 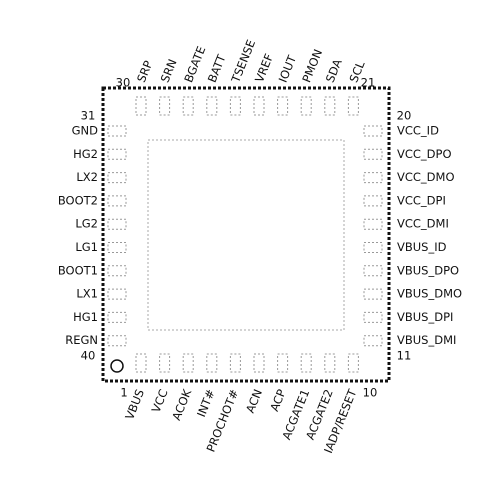 What do you see at coordinates (404, 356) in the screenshot?
I see `pin-number: 11` at bounding box center [404, 356].